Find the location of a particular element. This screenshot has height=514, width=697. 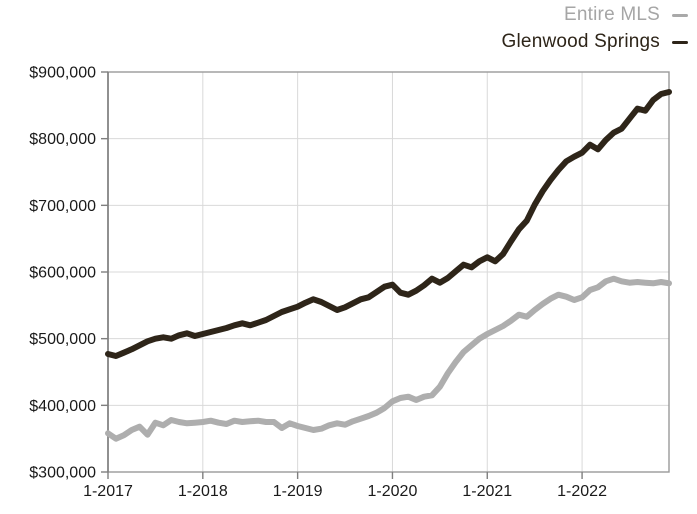

chart-legend: Entire MLS Glenwood Springs is located at coordinates (595, 28).